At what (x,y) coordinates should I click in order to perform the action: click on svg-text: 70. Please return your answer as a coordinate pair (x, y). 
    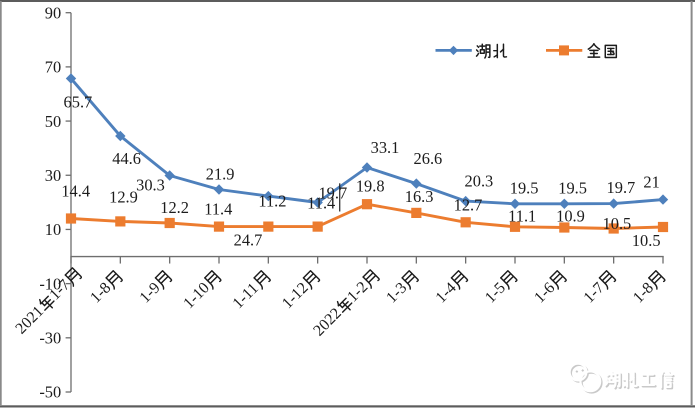
    Looking at the image, I should click on (53, 67).